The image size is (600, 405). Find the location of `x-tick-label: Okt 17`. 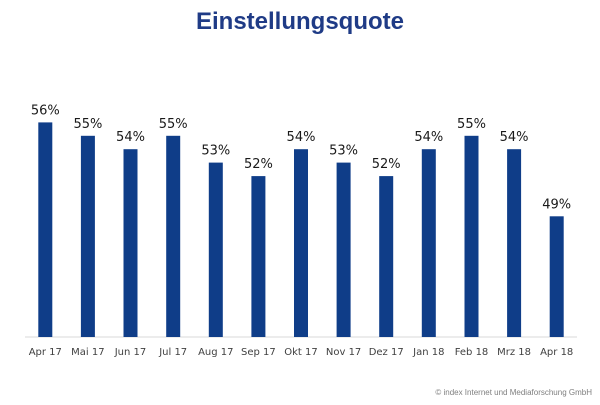

x-tick-label: Okt 17 is located at coordinates (301, 352).